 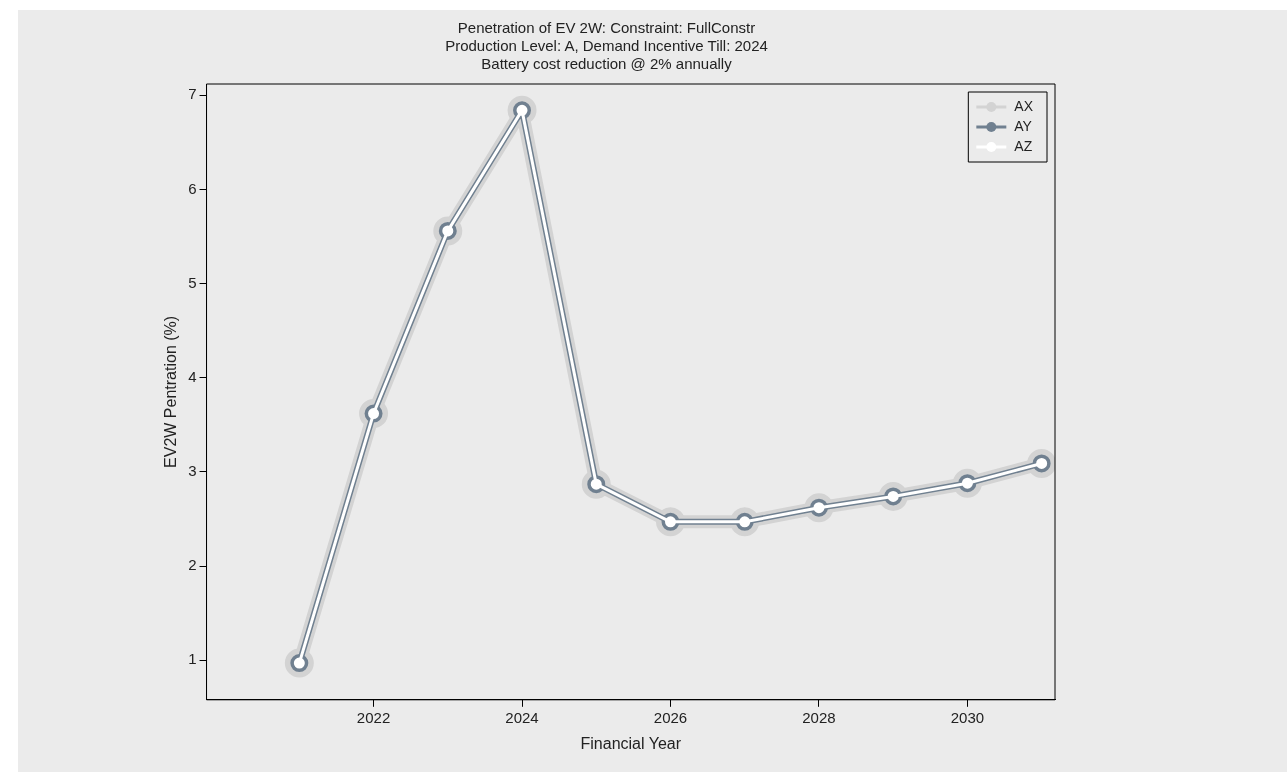 I want to click on chart-title: Penetration of EV 2W: Constraint: FullConstr, so click(x=606, y=28).